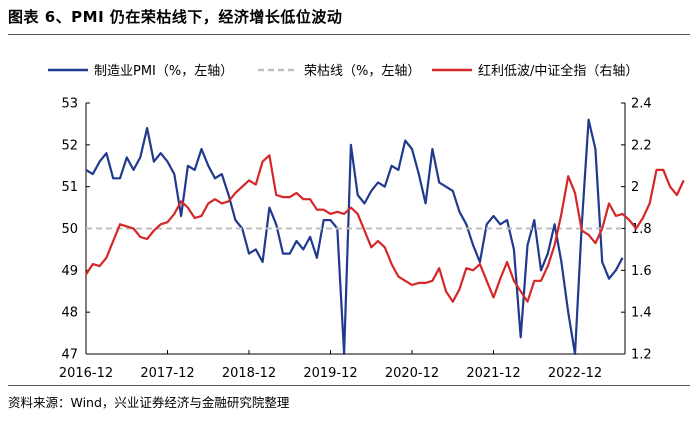 The width and height of the screenshot is (698, 434). I want to click on legend-label: 制造业PMI（%，左轴）, so click(163, 71).